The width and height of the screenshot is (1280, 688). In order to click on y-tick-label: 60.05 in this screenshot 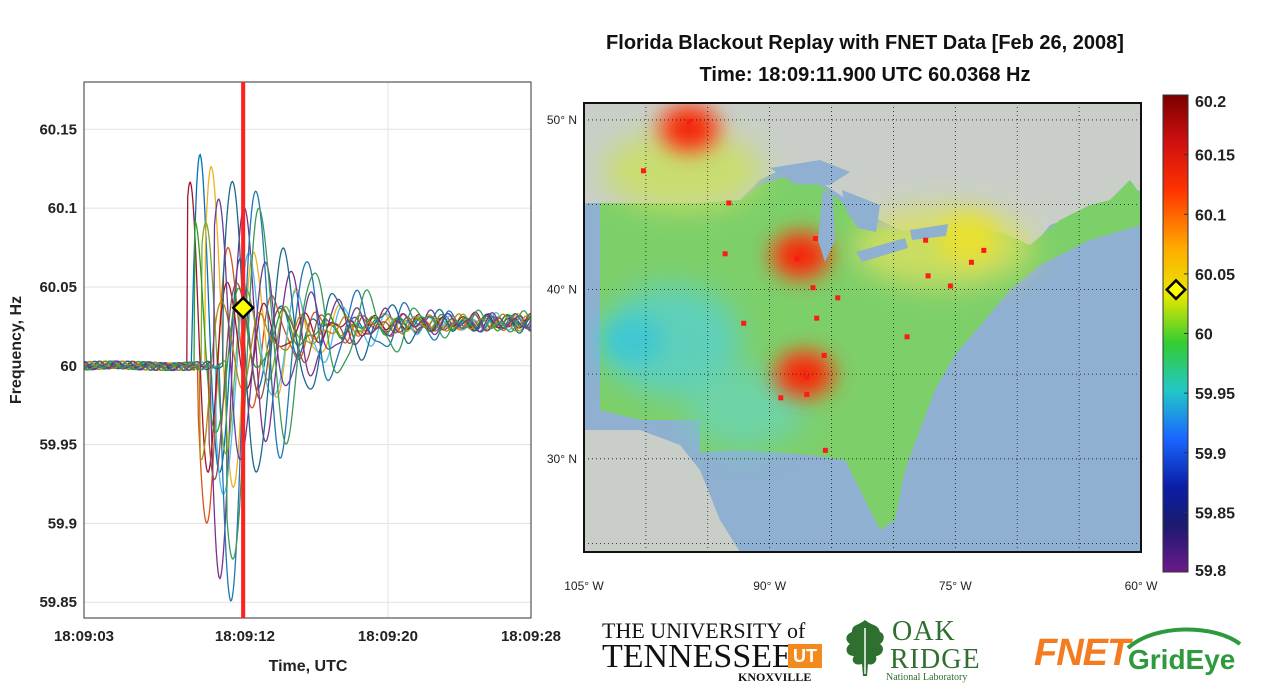, I will do `click(58, 287)`.